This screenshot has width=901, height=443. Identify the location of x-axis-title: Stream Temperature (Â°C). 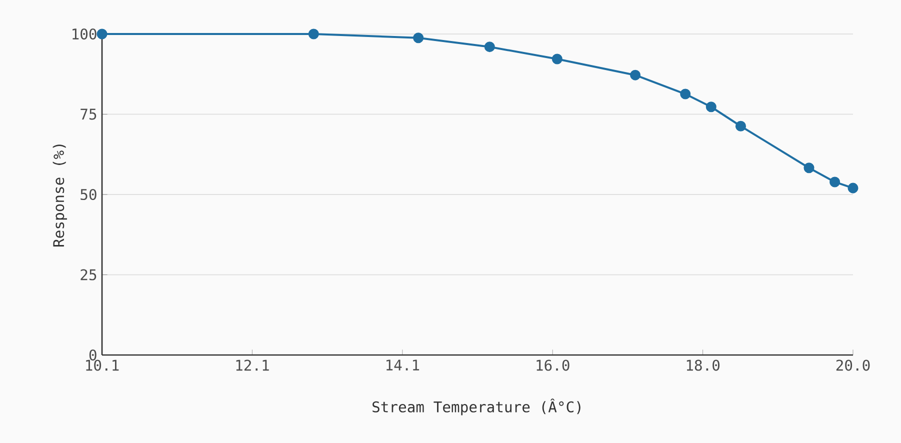
(476, 407).